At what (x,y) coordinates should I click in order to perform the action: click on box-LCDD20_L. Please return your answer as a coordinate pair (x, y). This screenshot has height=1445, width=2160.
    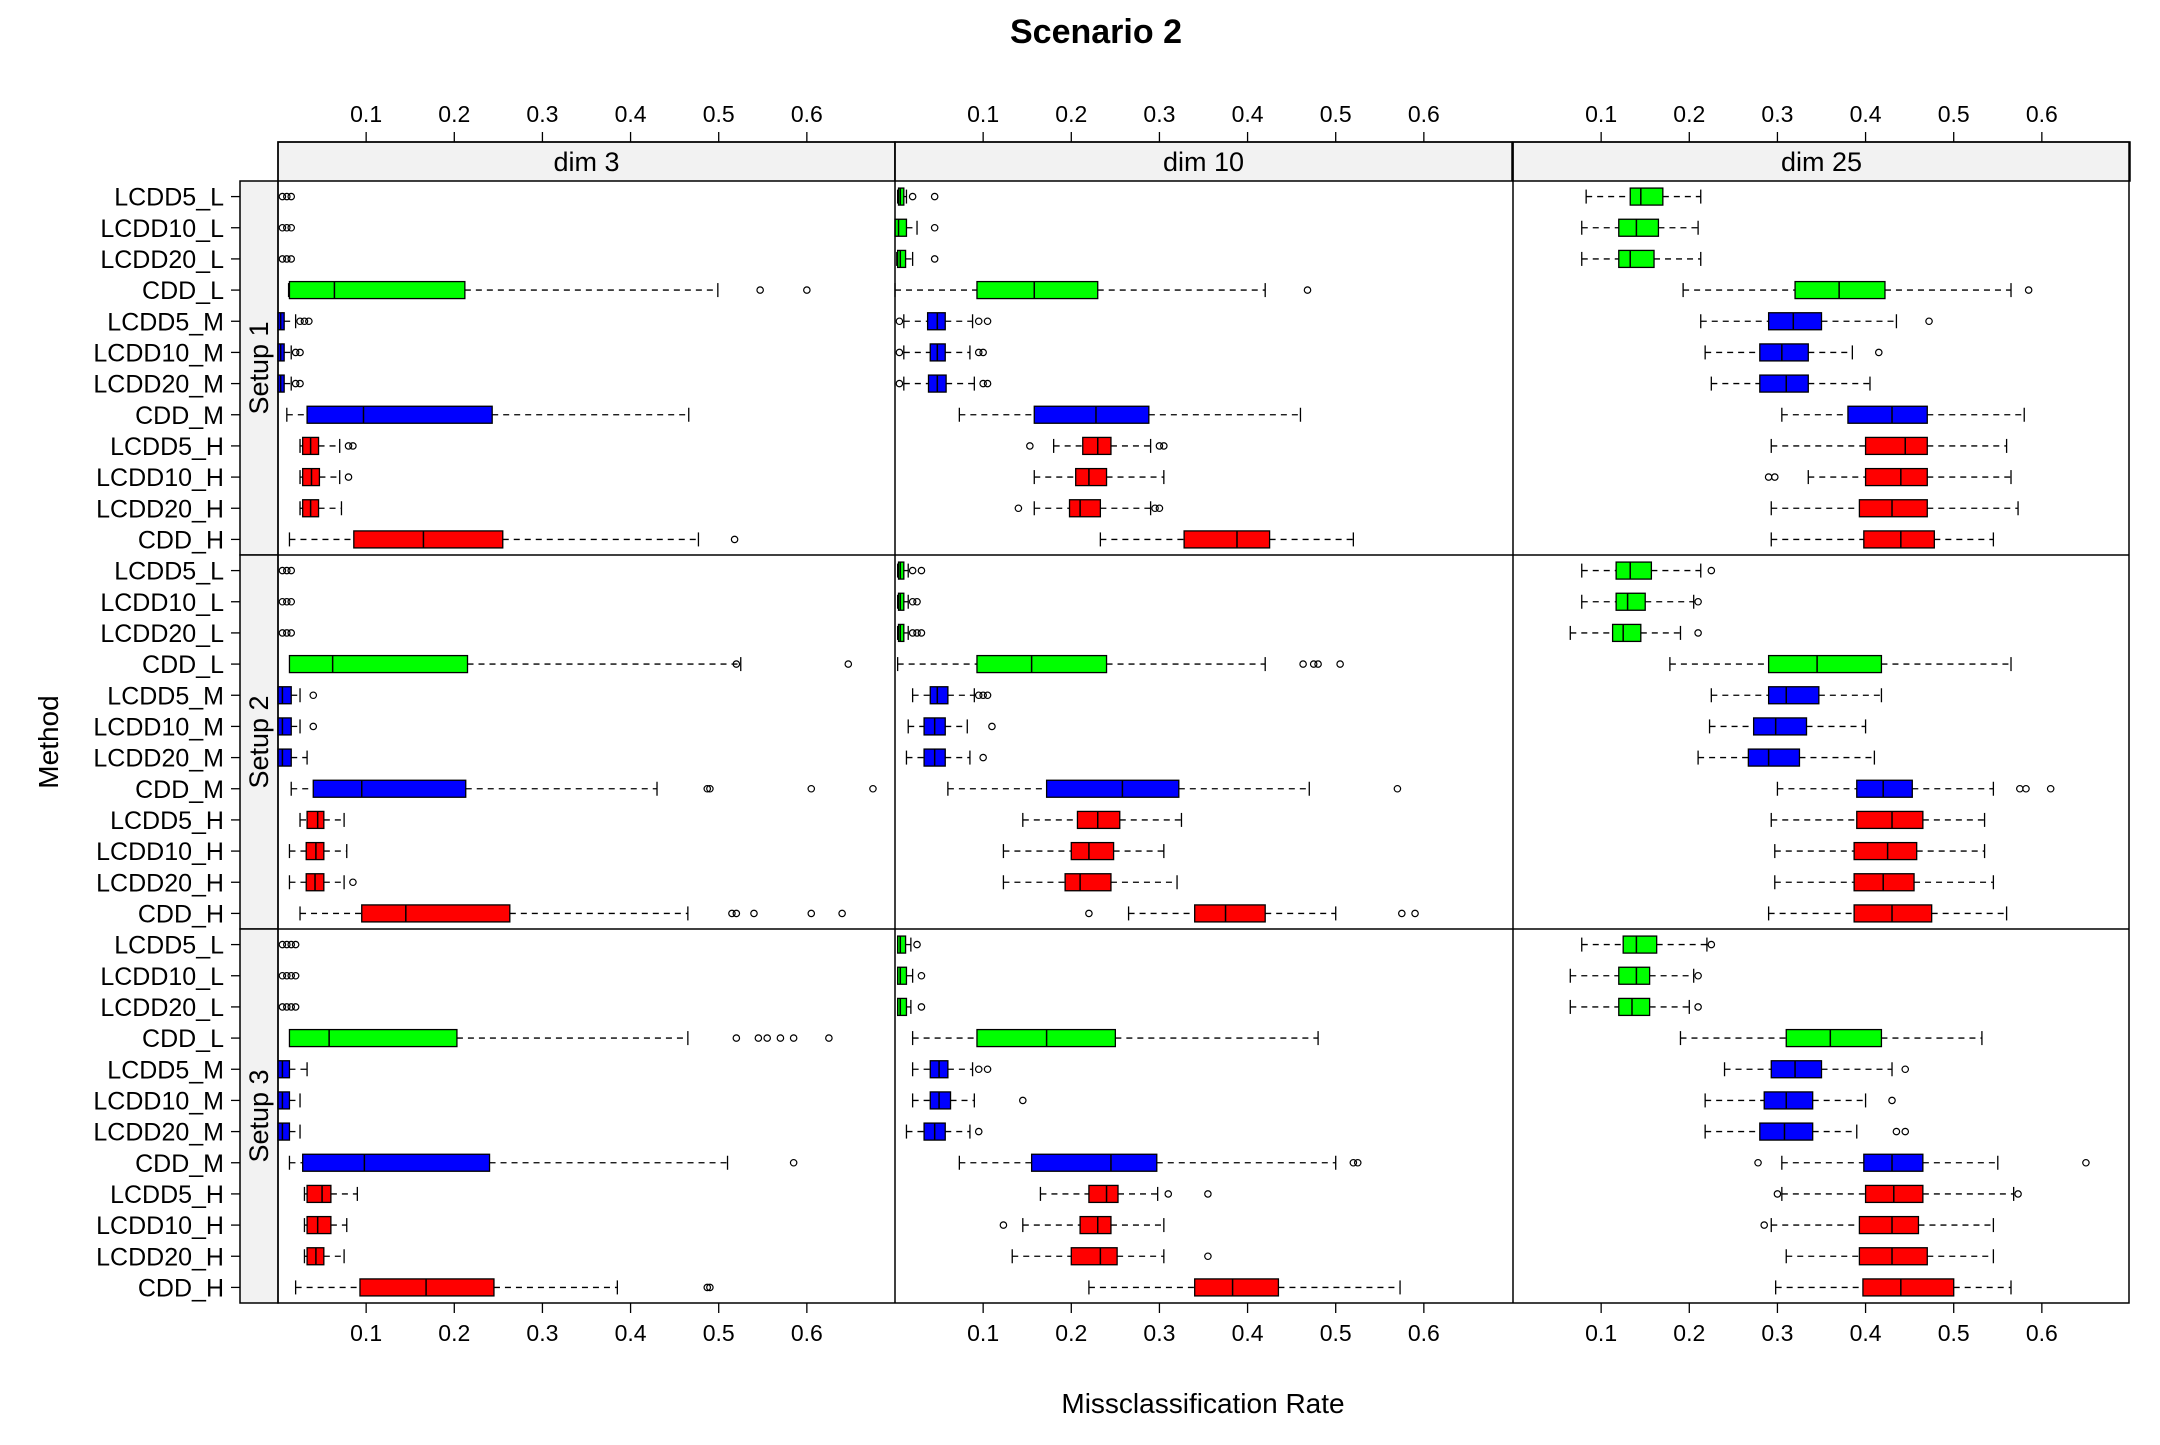
    Looking at the image, I should click on (917, 259).